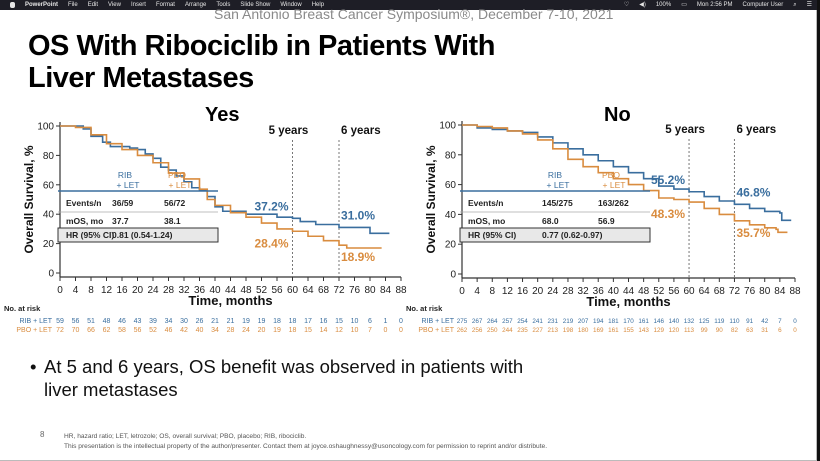 The width and height of the screenshot is (820, 461). What do you see at coordinates (125, 175) in the screenshot?
I see `c0-table-header-rib: RIB` at bounding box center [125, 175].